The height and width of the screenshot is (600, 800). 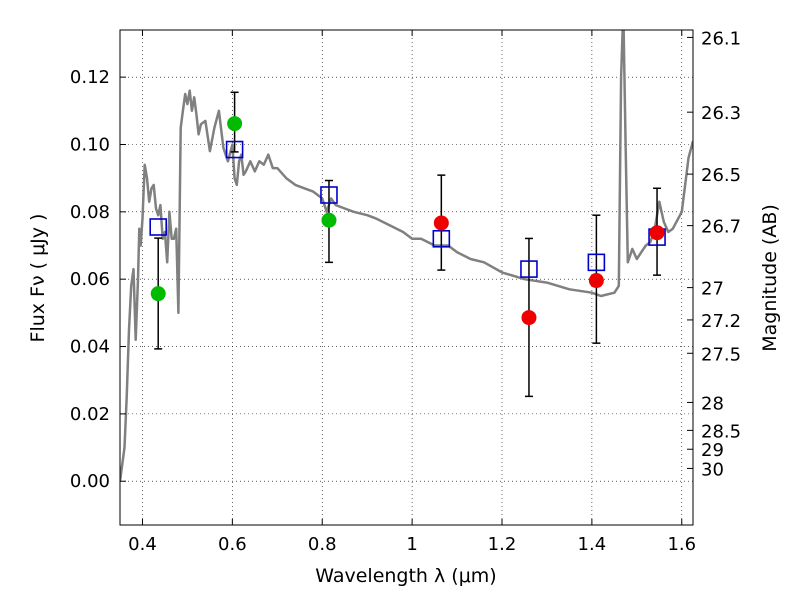 What do you see at coordinates (712, 289) in the screenshot?
I see `mag-tick-label: 27` at bounding box center [712, 289].